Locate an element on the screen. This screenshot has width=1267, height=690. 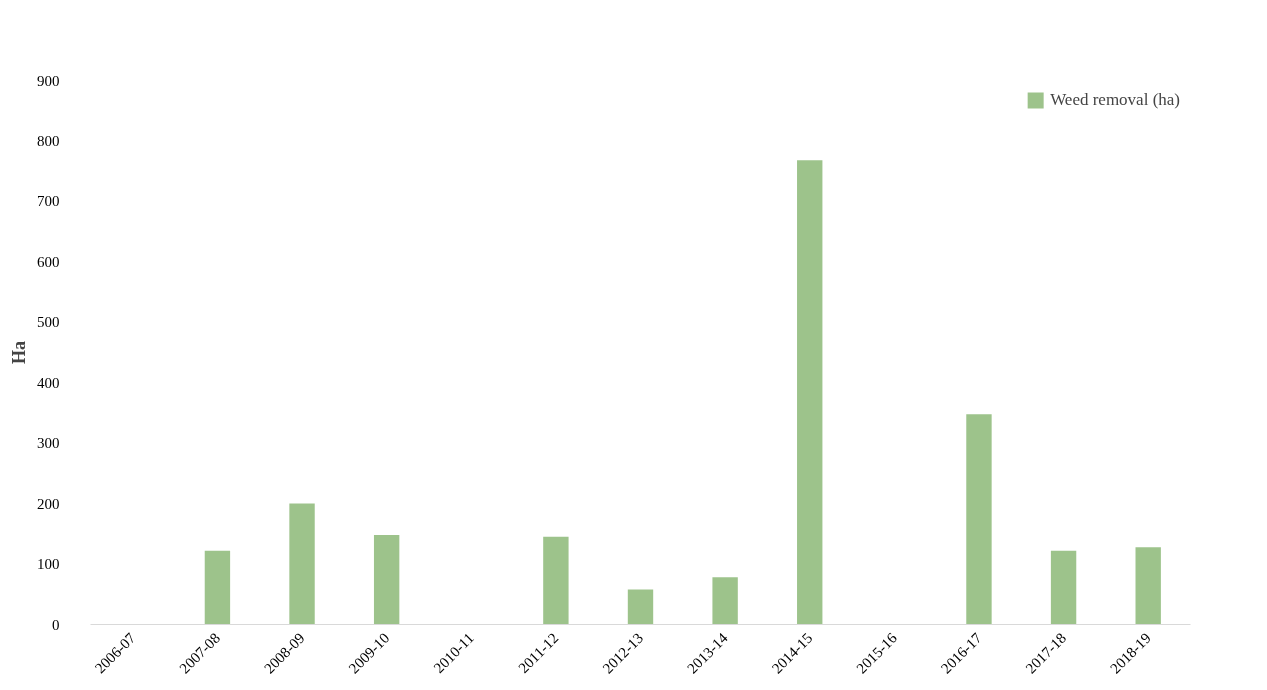
y-tick-label: 100 is located at coordinates (48, 564).